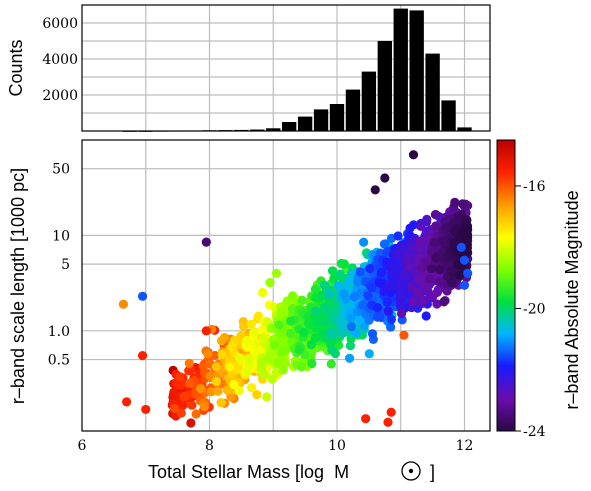 Image resolution: width=591 pixels, height=491 pixels. I want to click on histogram-y-tick-label: 2000, so click(60, 96).